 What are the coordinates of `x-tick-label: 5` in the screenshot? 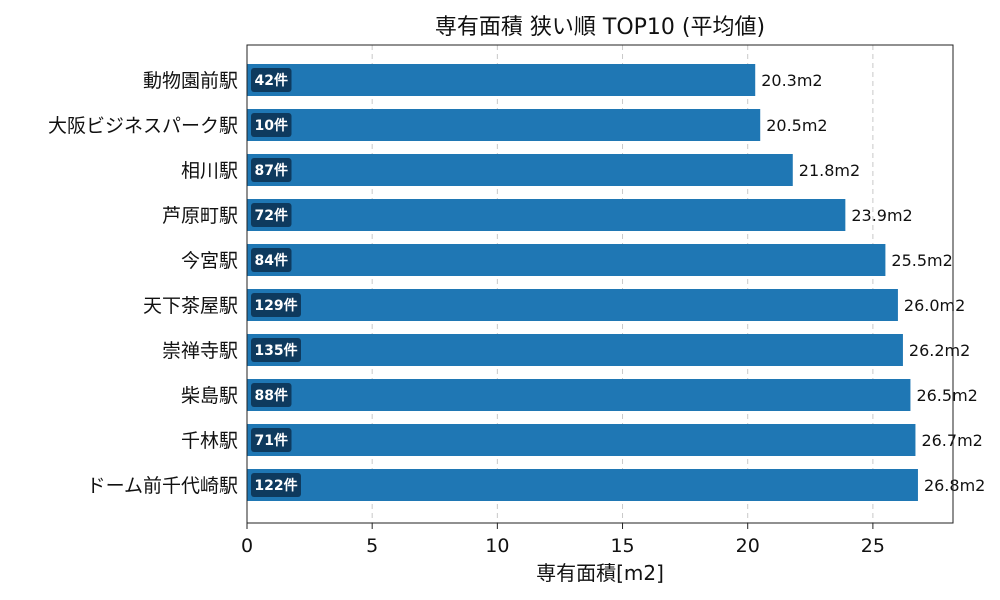 It's located at (372, 546).